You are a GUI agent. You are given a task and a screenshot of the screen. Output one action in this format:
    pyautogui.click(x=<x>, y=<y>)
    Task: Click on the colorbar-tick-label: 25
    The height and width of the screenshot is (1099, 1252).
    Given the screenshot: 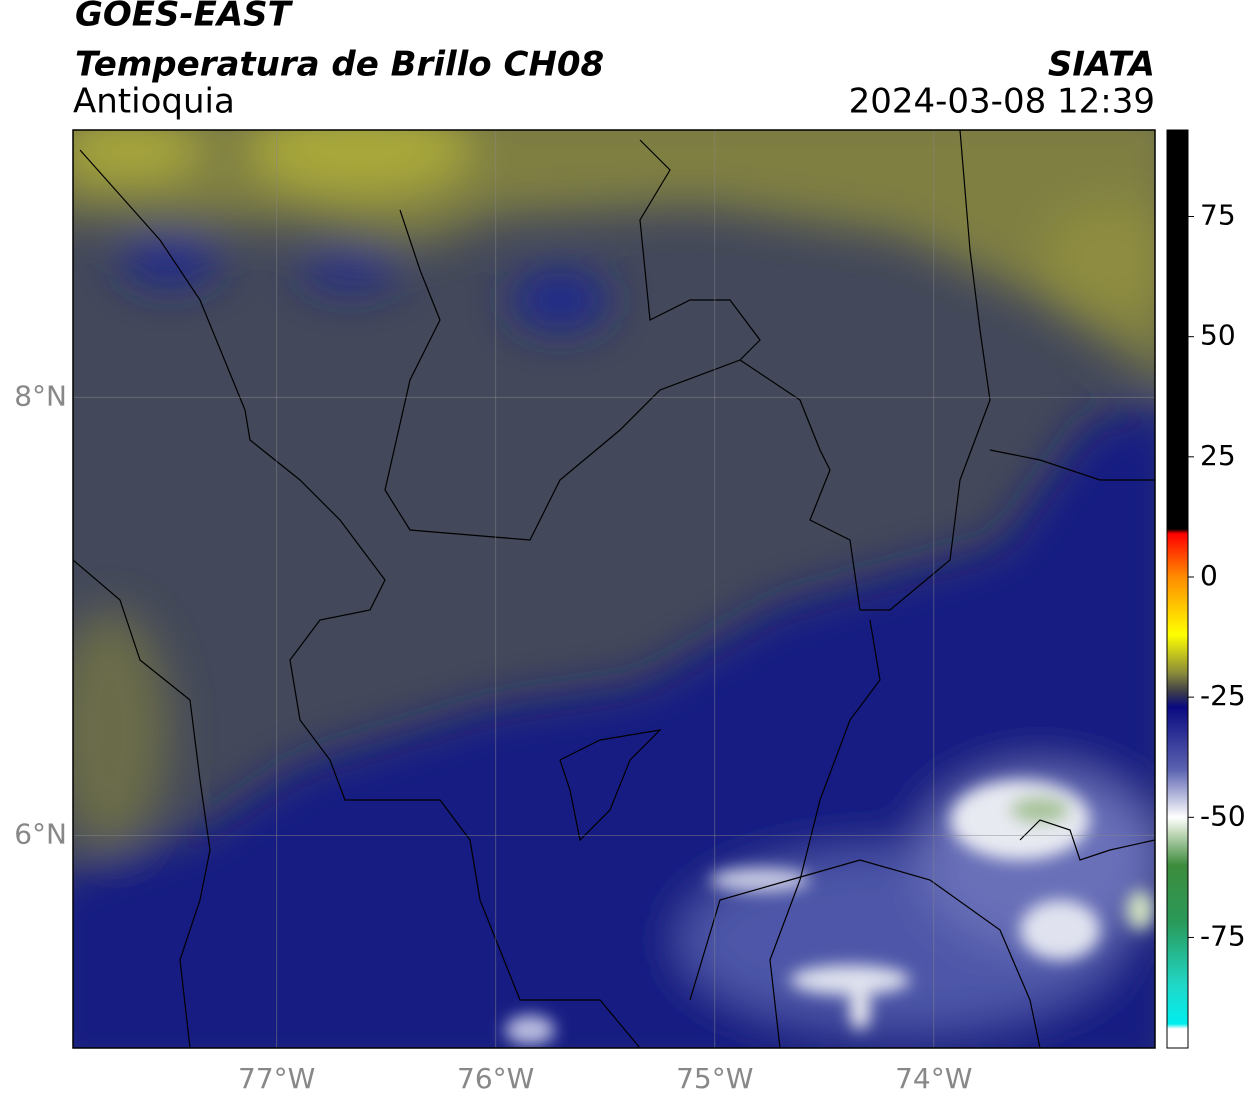 What is the action you would take?
    pyautogui.click(x=1218, y=455)
    